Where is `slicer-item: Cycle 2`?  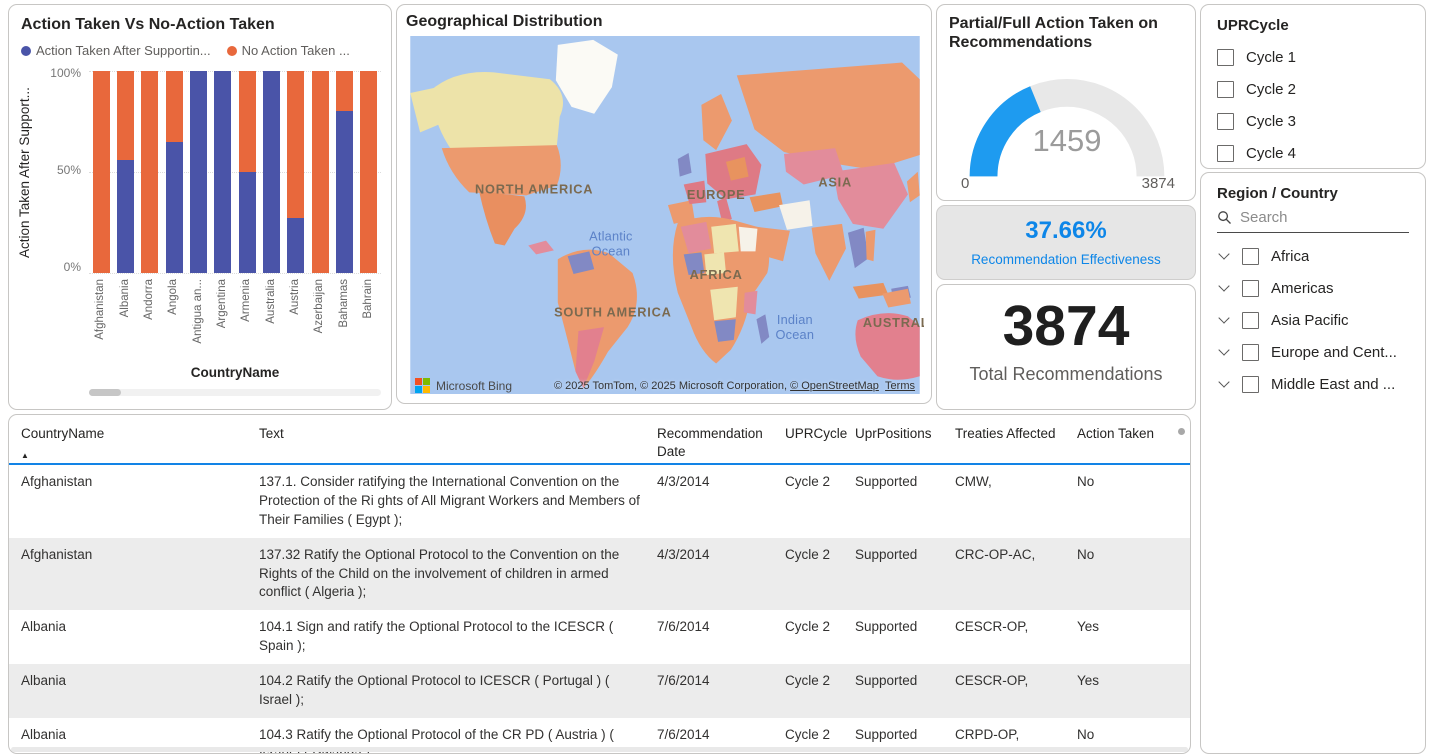
slicer-item: Cycle 2 is located at coordinates (1313, 89).